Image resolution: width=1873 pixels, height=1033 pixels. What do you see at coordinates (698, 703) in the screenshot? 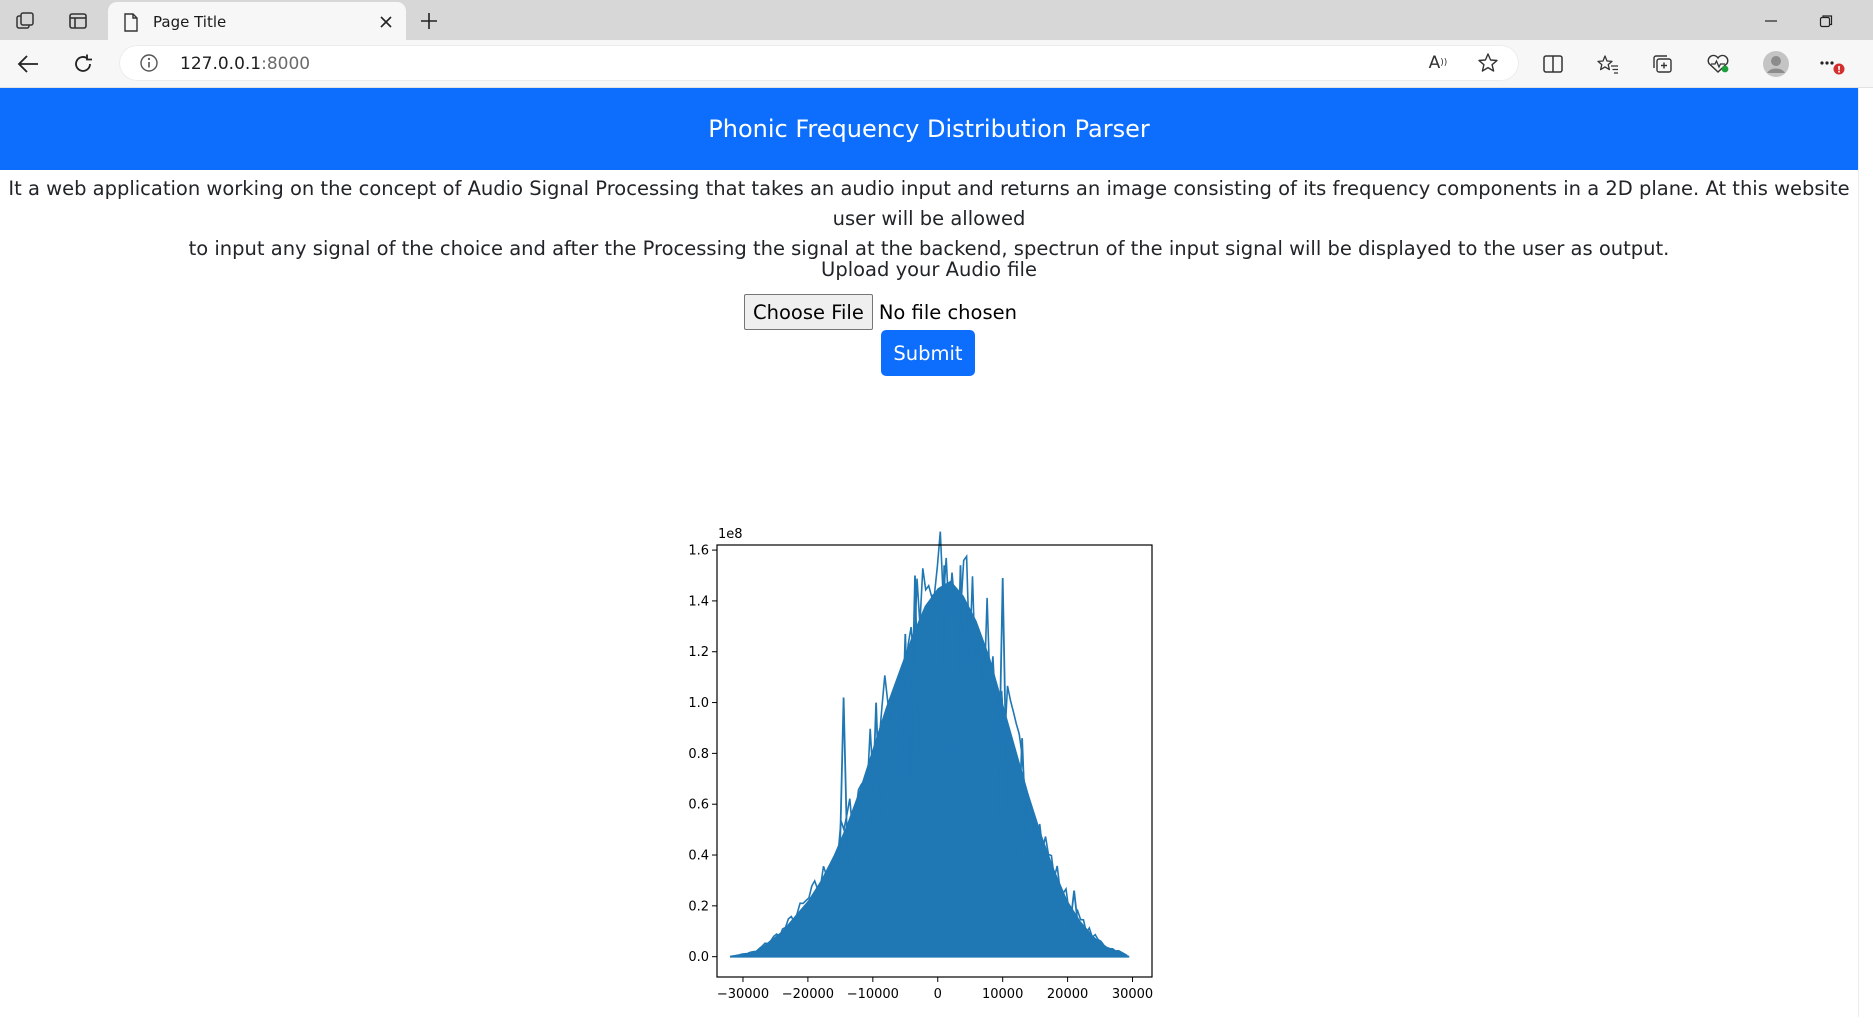
I see `y-tick-label: 1.0` at bounding box center [698, 703].